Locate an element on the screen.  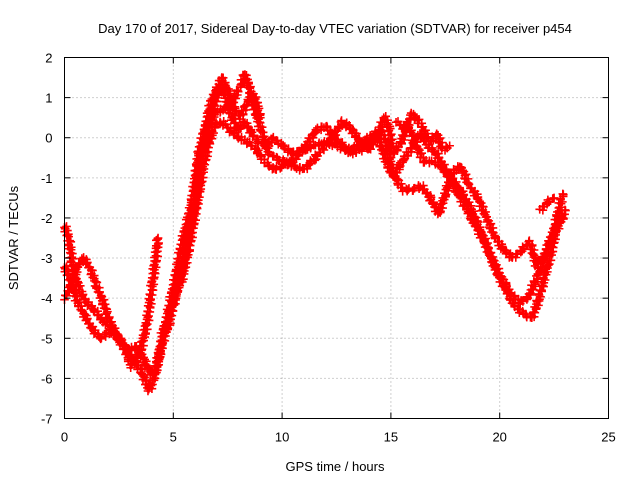
y-tick-label: 0 is located at coordinates (48, 138).